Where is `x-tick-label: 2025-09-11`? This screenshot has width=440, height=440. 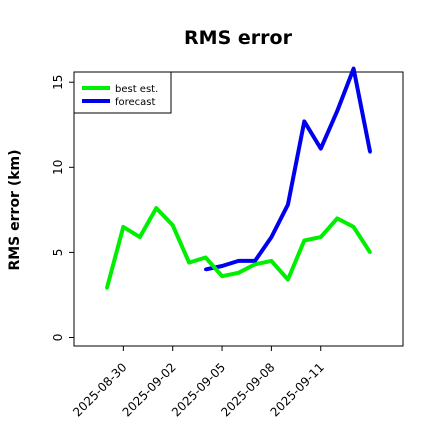
x-tick-label: 2025-09-11 is located at coordinates (297, 389).